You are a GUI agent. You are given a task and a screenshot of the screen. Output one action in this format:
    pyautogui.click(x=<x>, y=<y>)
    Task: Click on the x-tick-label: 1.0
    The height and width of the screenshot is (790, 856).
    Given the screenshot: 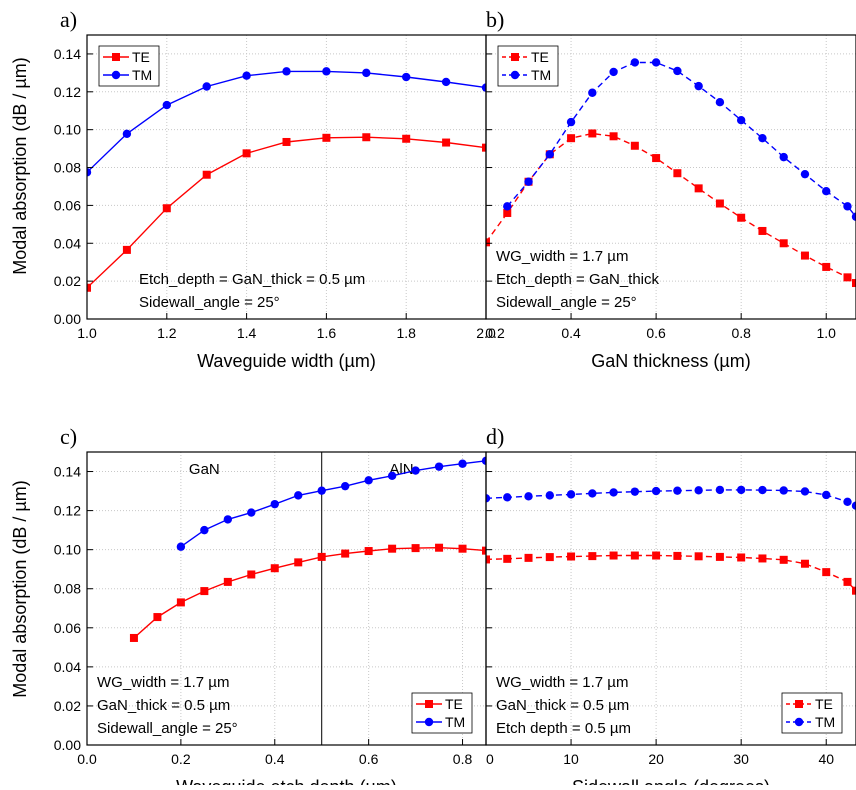 What is the action you would take?
    pyautogui.click(x=87, y=333)
    